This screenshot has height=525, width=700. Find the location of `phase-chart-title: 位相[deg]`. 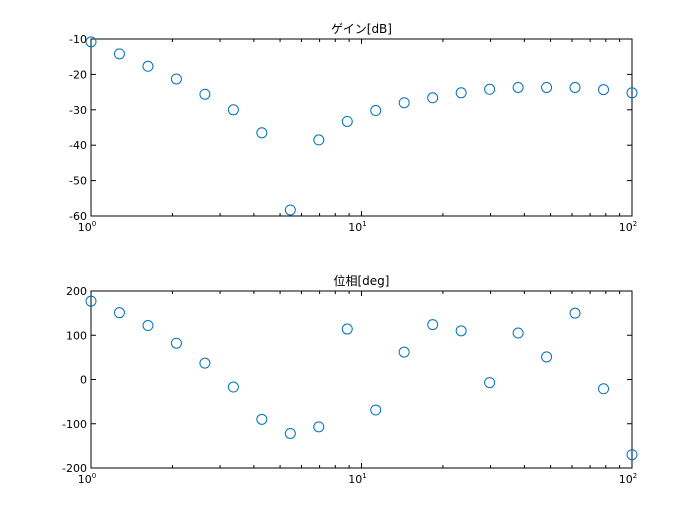

phase-chart-title: 位相[deg] is located at coordinates (362, 280).